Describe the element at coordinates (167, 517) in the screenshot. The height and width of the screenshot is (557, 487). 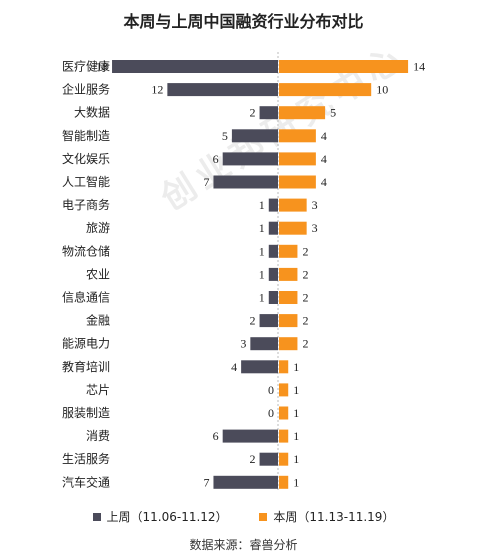
I see `legend-label-prev: 上周（11.06-11.12）` at that location.